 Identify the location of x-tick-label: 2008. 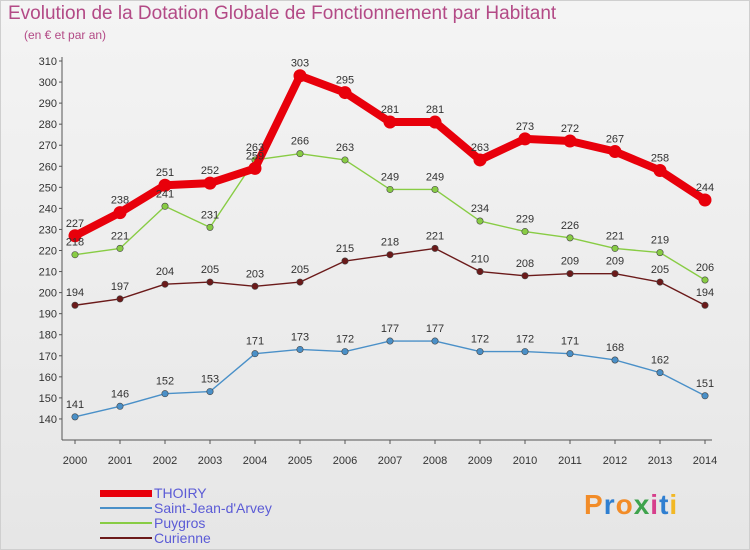
(435, 461).